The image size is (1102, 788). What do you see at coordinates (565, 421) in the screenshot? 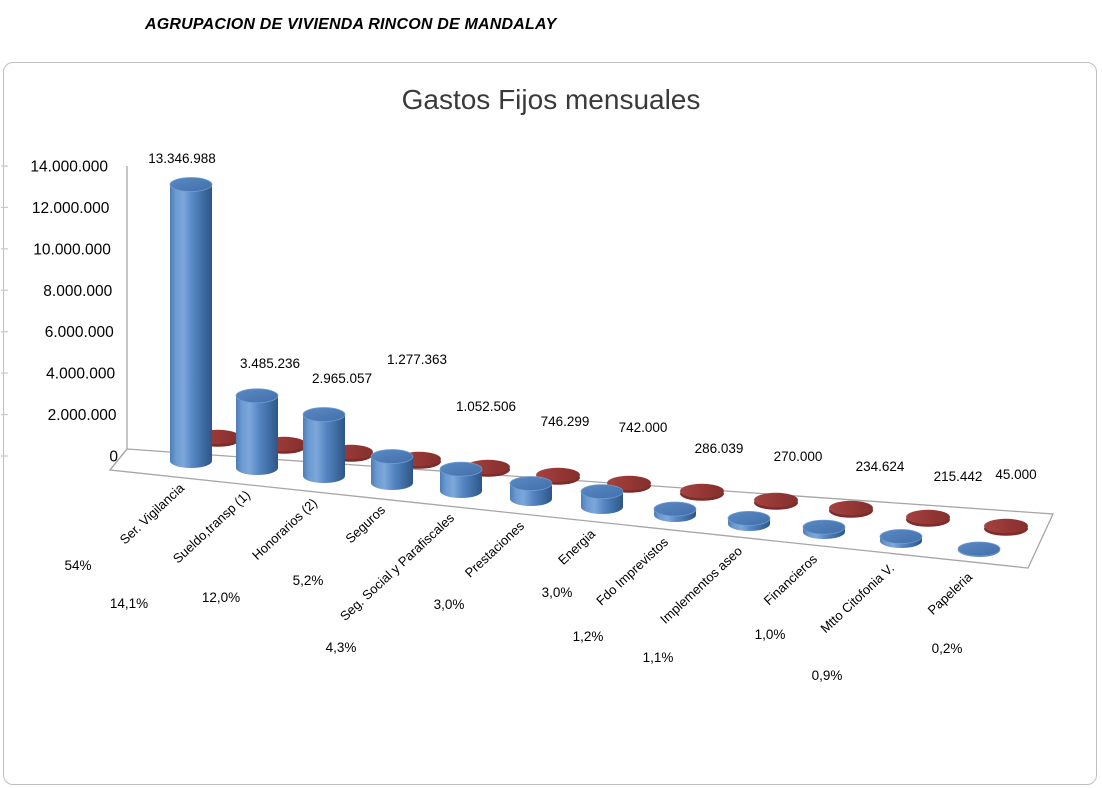
I see `value-label: 746.299` at bounding box center [565, 421].